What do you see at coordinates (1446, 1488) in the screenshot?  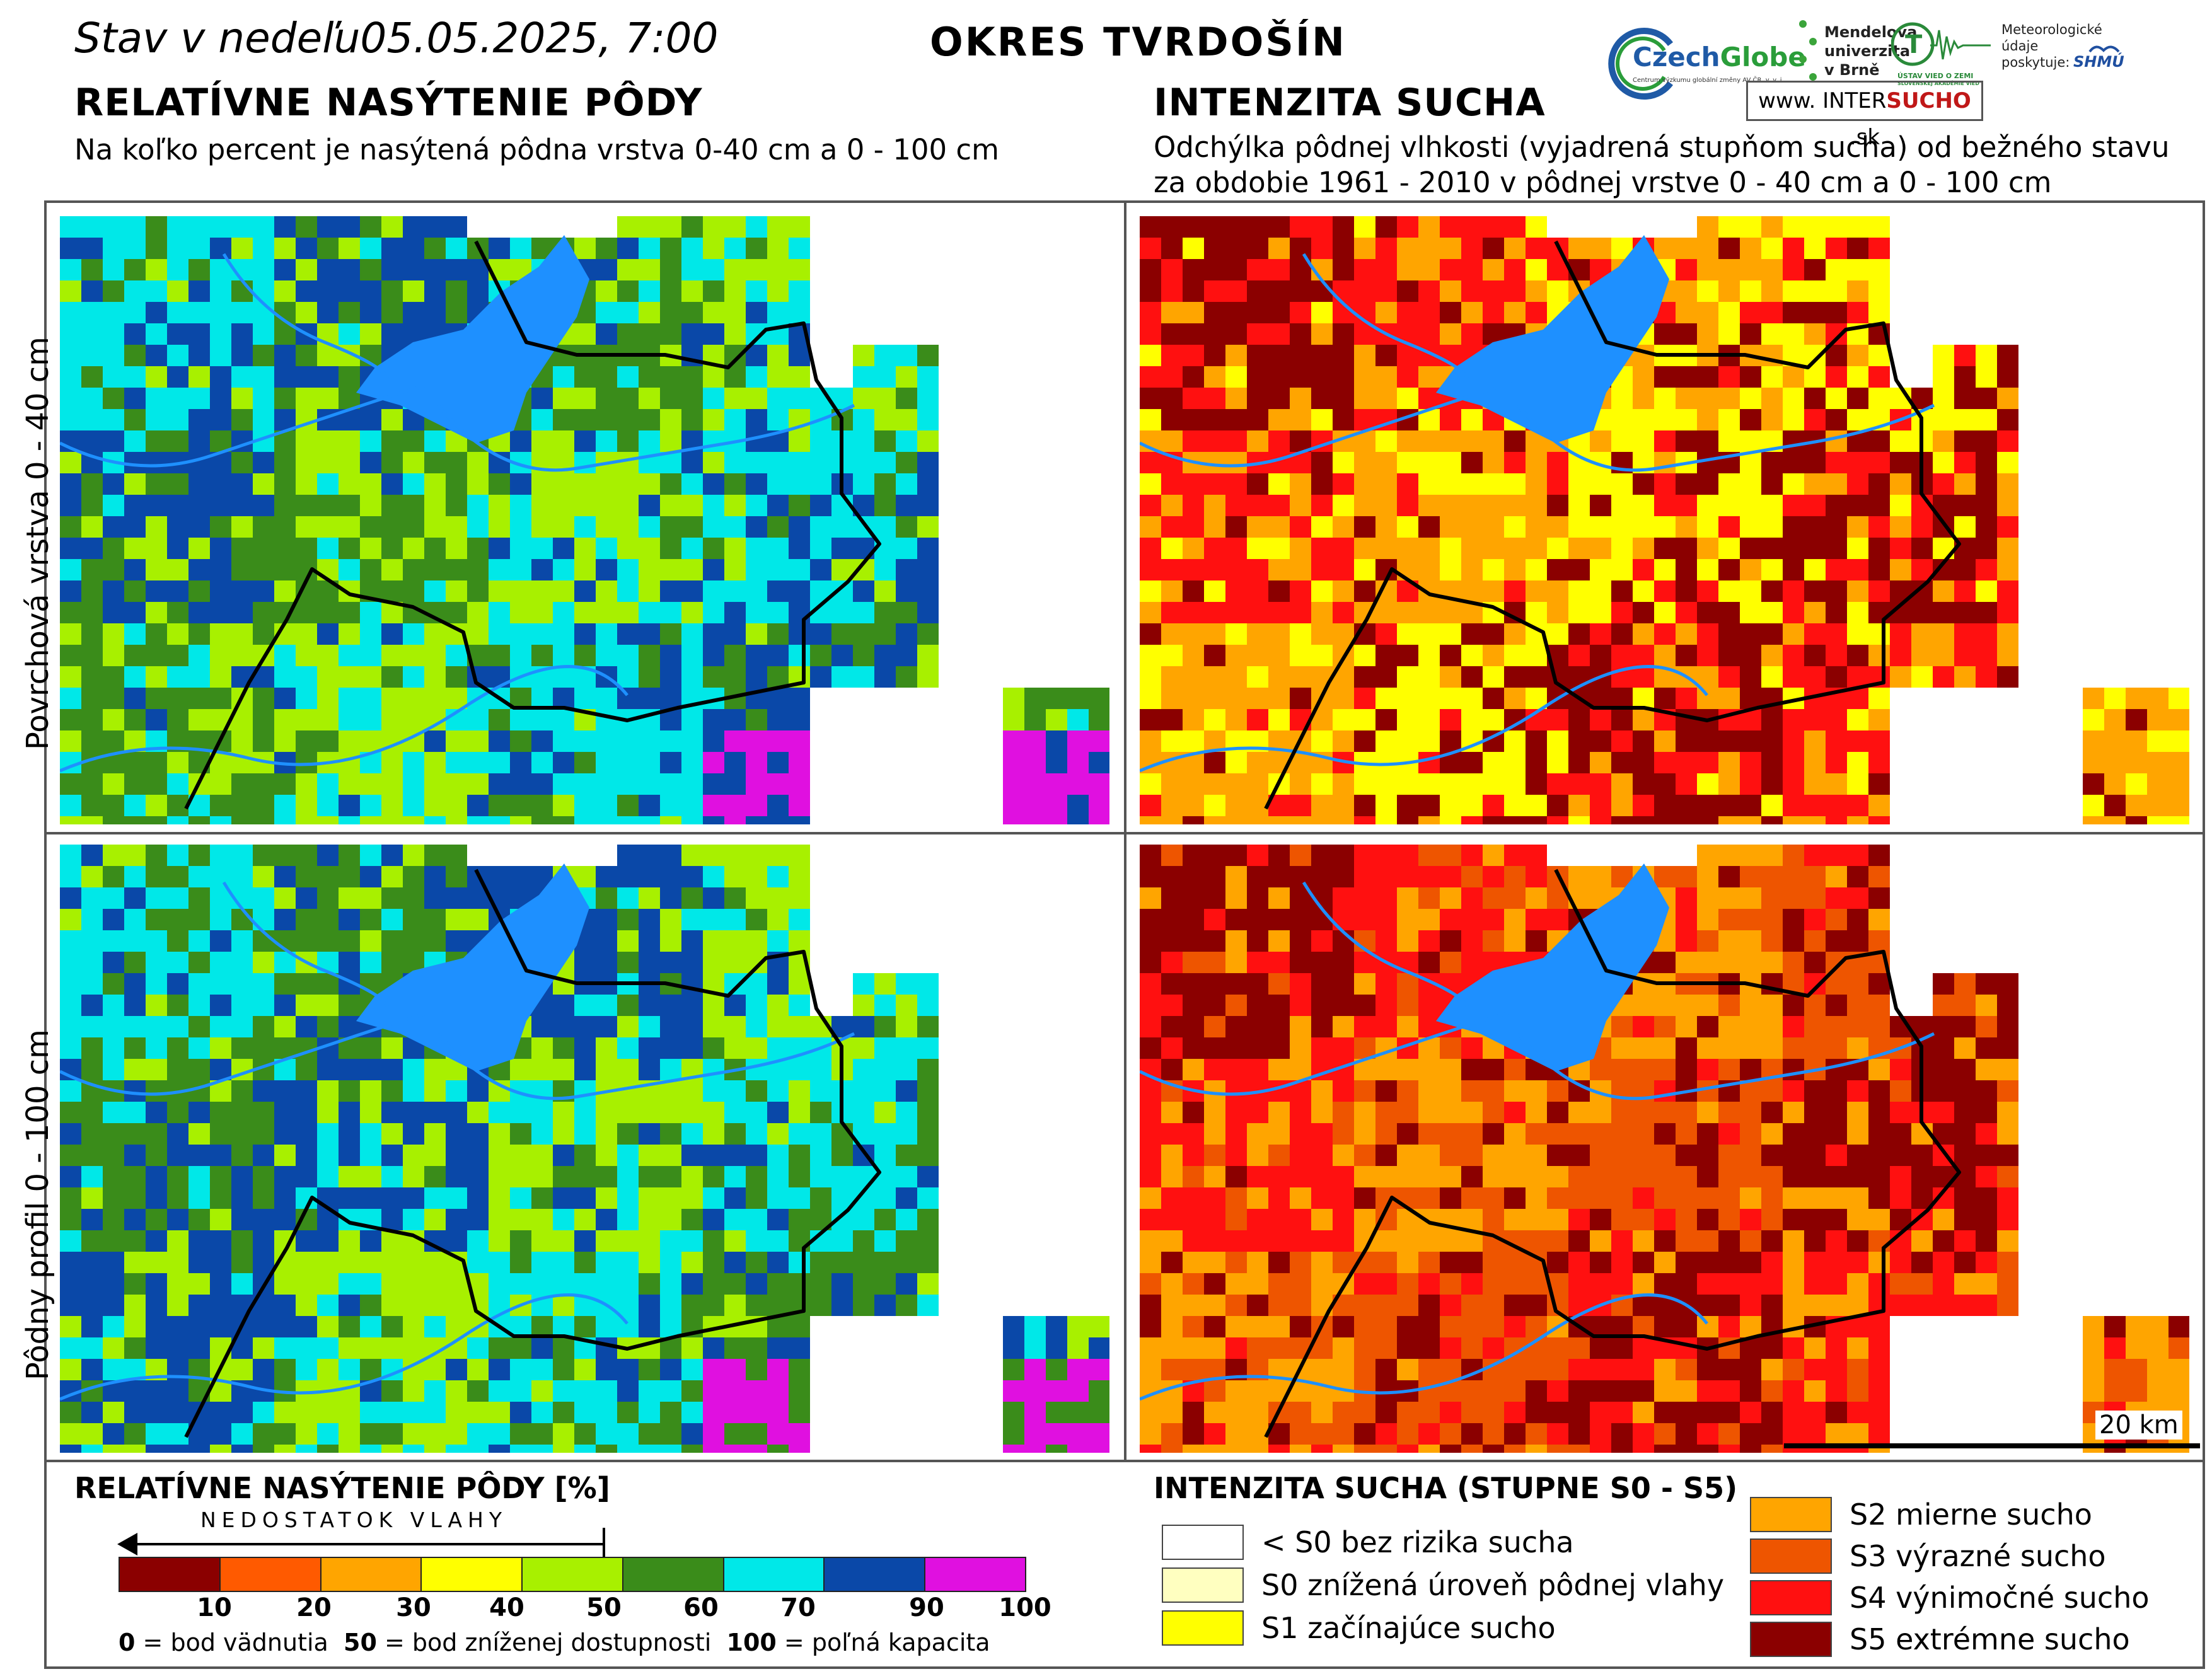 I see `drought-legend-title: INTENZITA SUCHA (STUPNE S0 - S5)` at bounding box center [1446, 1488].